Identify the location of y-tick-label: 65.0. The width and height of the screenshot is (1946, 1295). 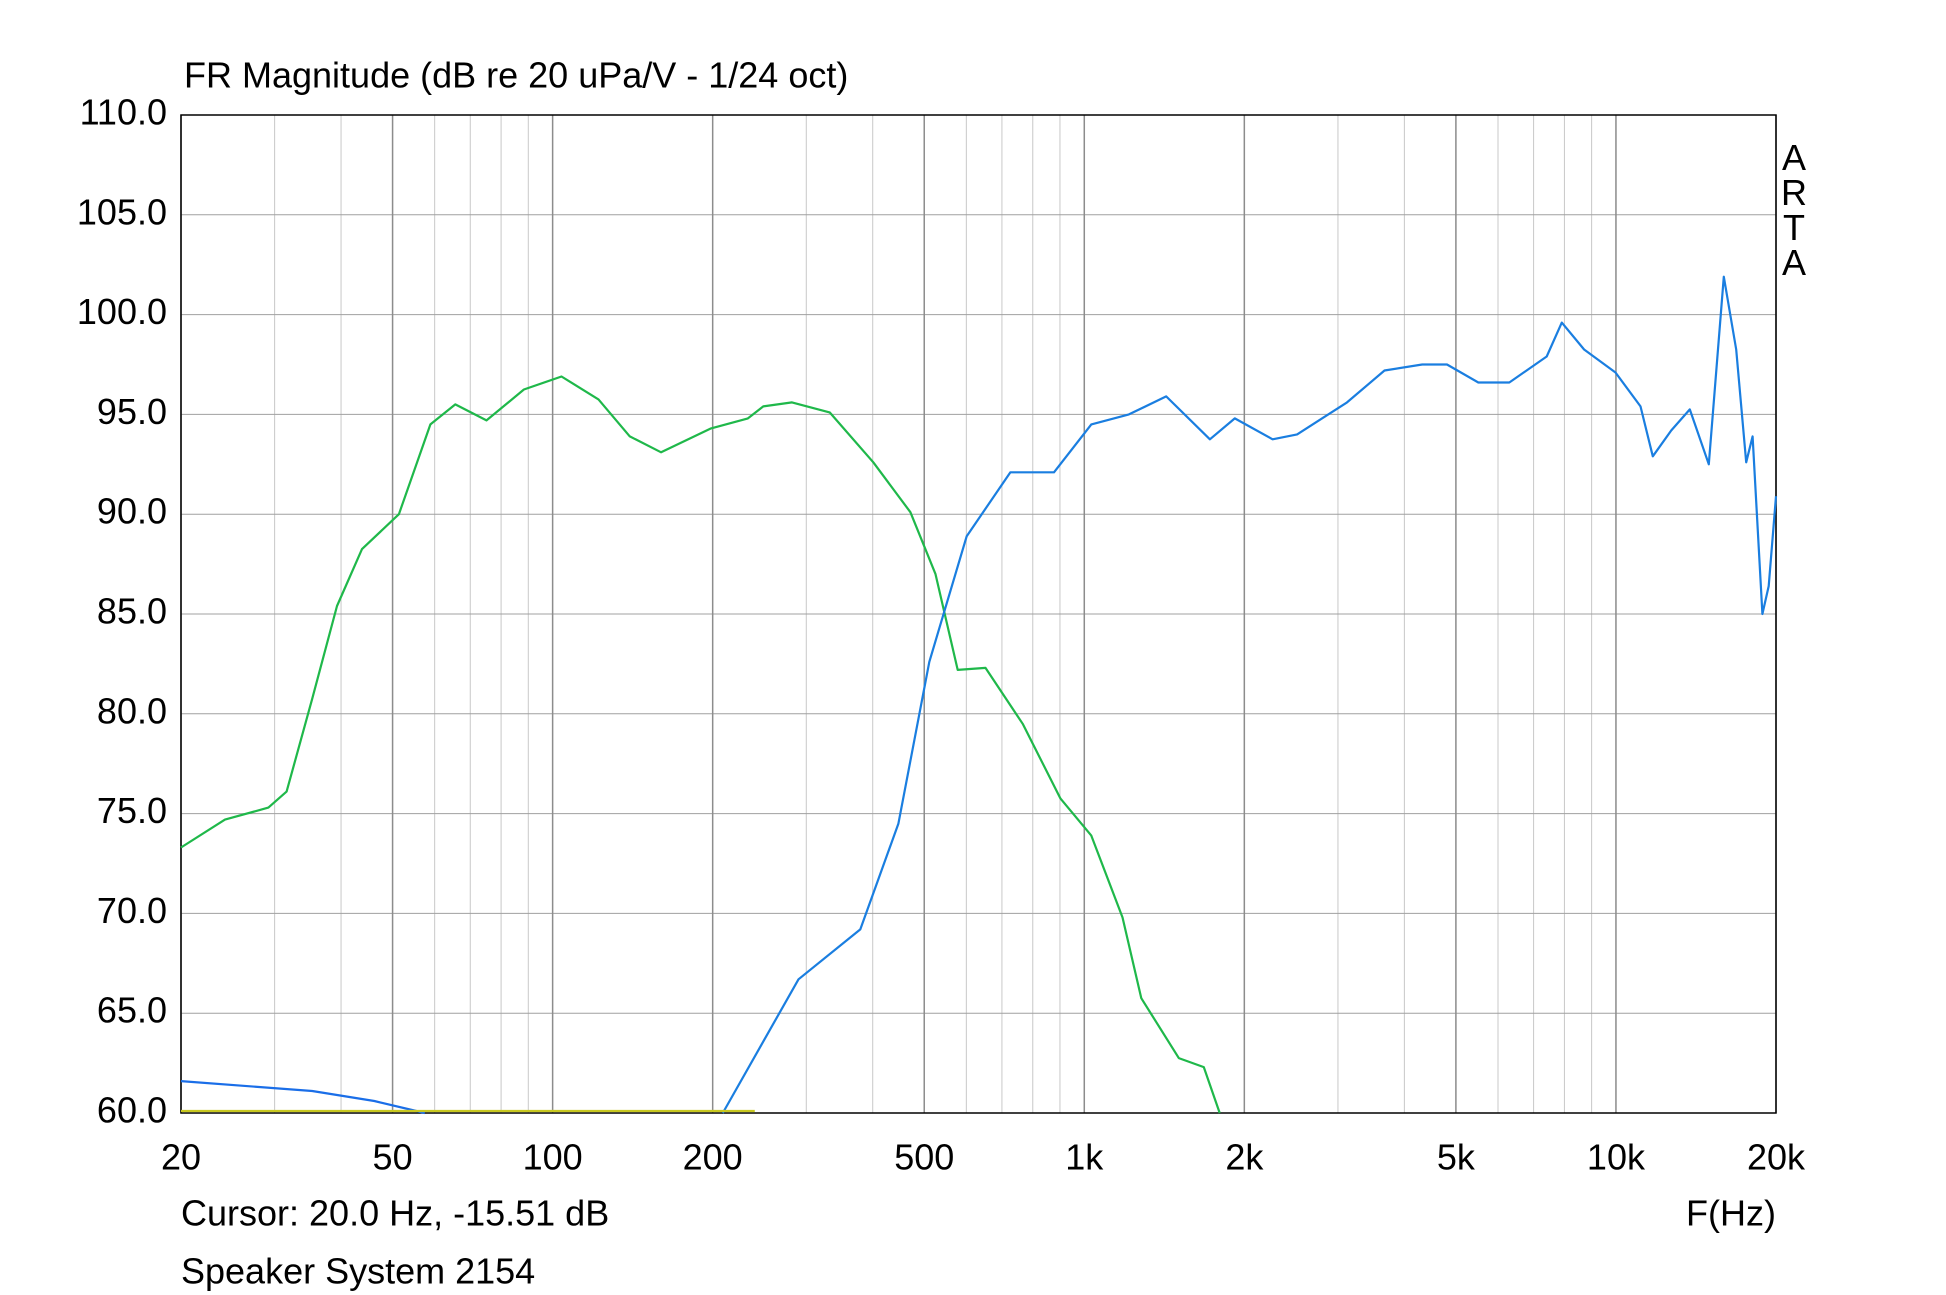
(132, 1010).